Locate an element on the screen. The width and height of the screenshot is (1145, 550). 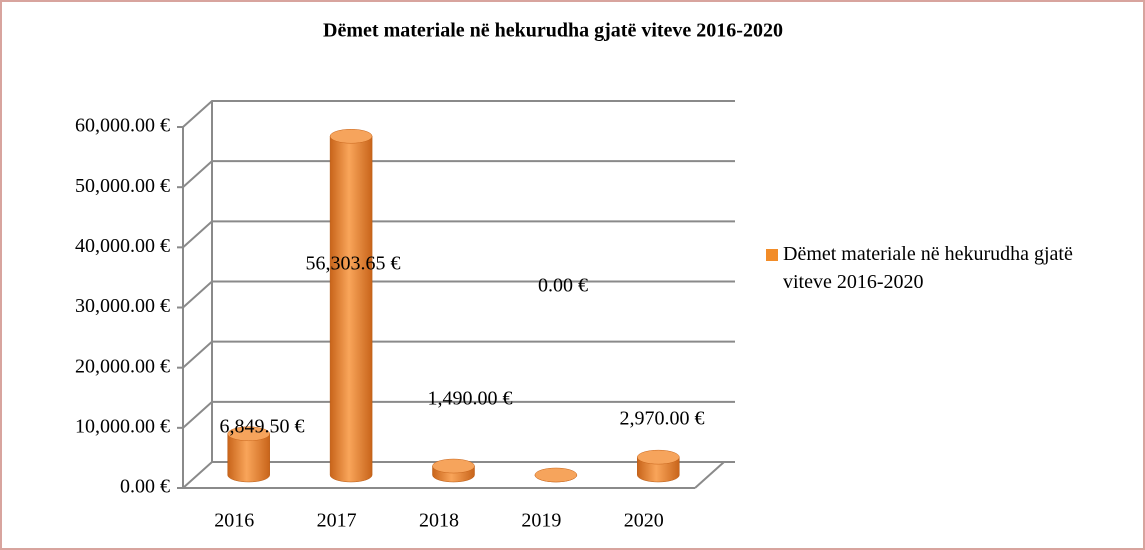
y-tick-label: 10,000.00 € is located at coordinates (122, 426).